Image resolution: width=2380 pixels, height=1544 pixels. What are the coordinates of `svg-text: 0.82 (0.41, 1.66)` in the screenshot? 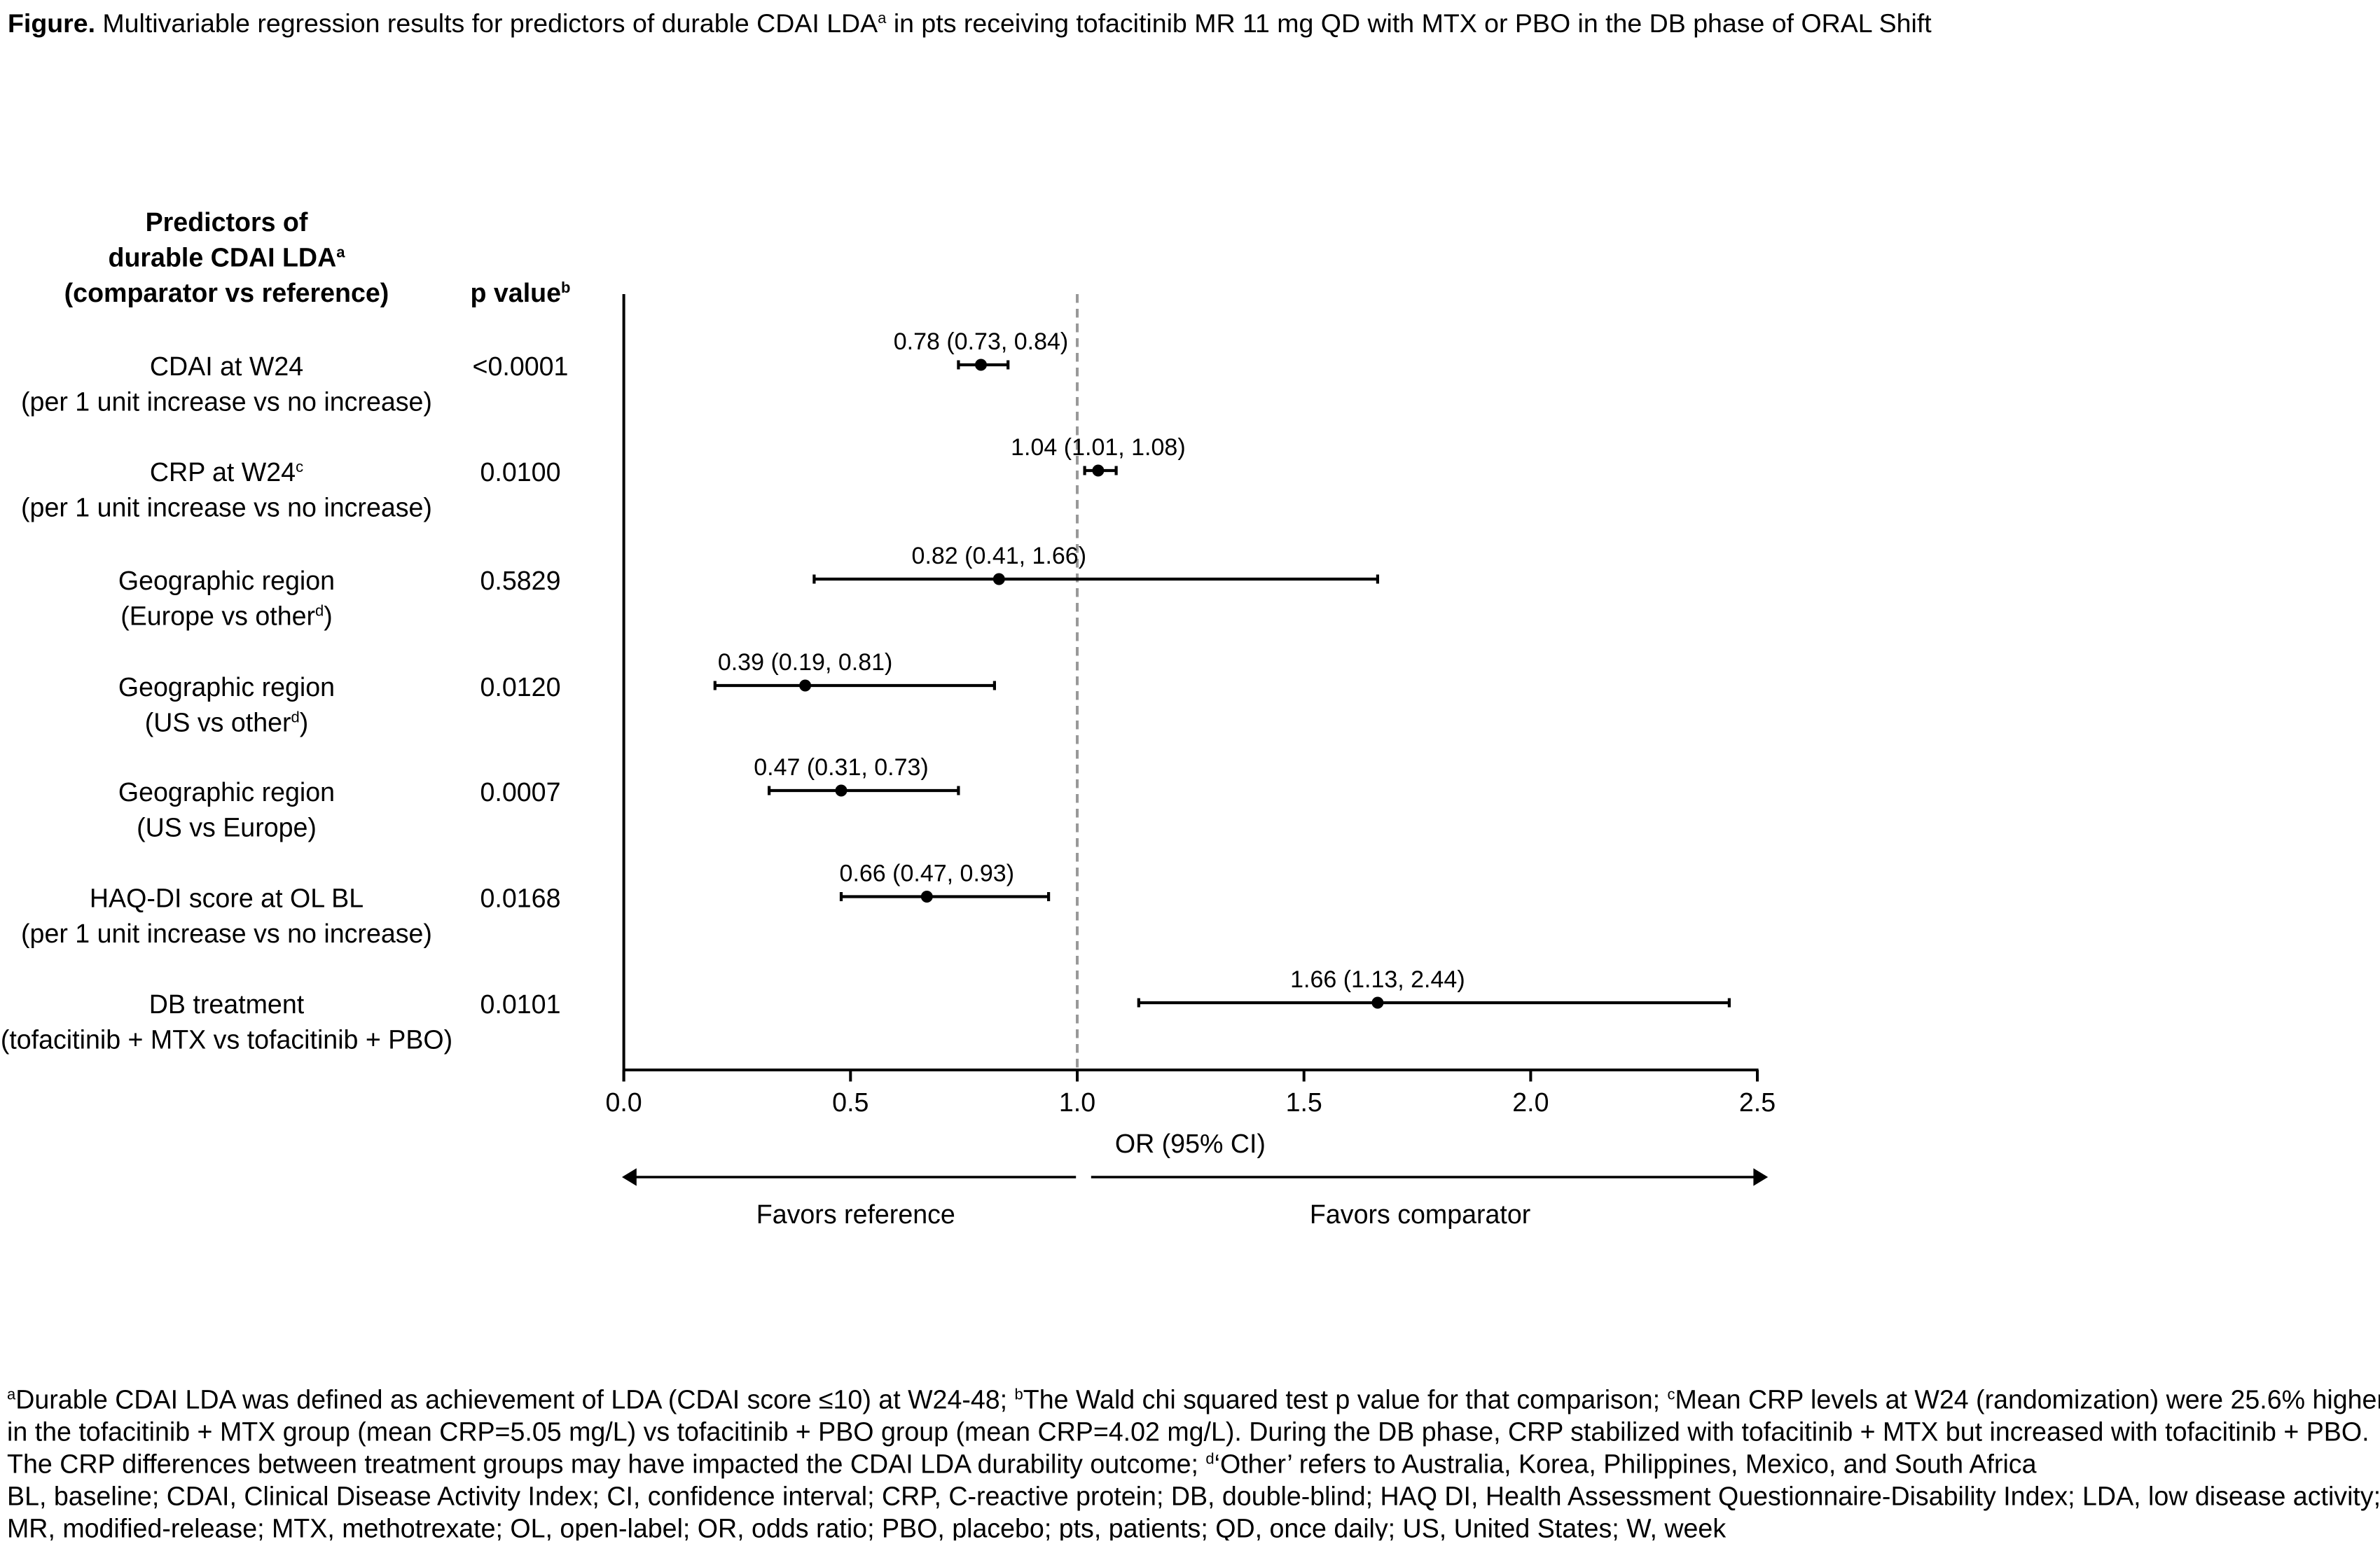 It's located at (999, 556).